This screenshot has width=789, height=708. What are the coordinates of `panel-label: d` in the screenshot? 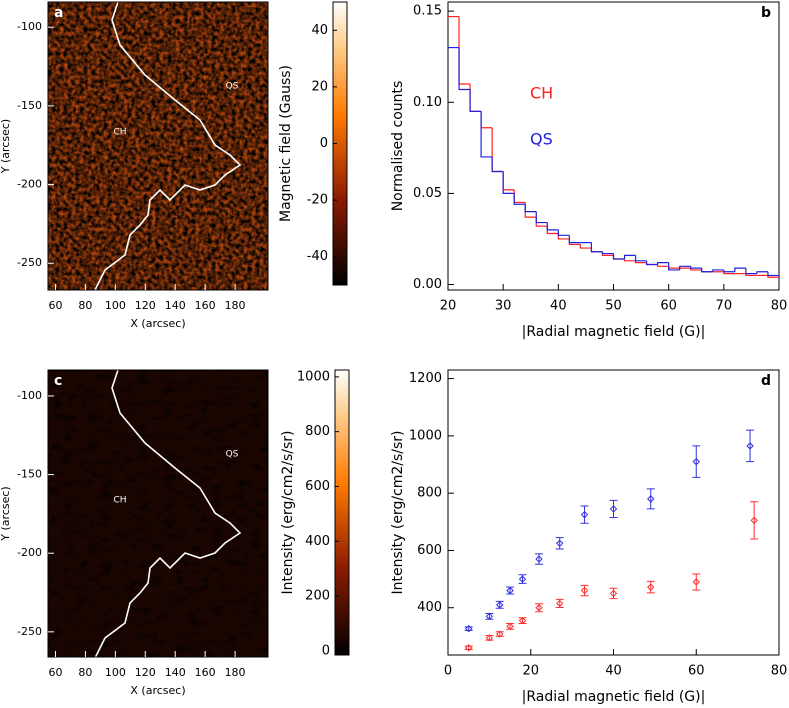 It's located at (766, 381).